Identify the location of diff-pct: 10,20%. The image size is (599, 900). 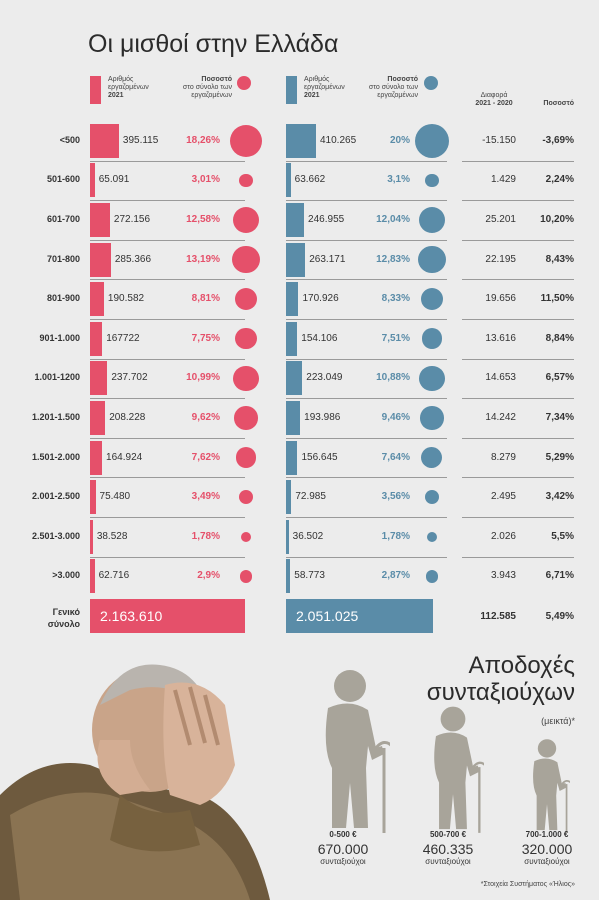
(557, 219).